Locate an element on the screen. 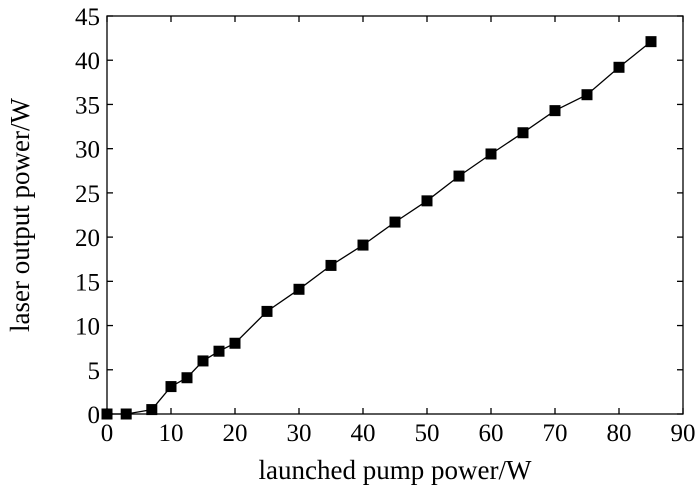  y-tick-labels: 0 5 10 15 20 25 30 35 40 45 is located at coordinates (87, 216).